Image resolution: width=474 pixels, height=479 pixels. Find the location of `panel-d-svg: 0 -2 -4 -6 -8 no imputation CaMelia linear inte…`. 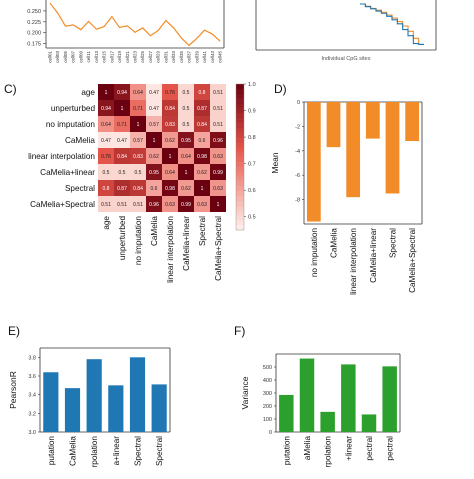

panel-d-svg: 0 -2 -4 -6 -8 no imputation CaMelia linear inte… is located at coordinates (346, 197).